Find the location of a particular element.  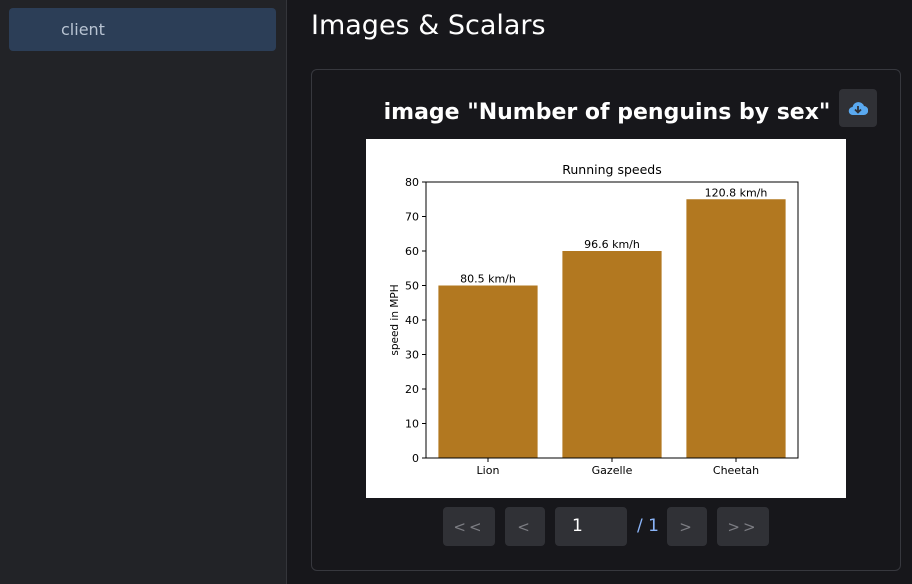

page-title: Images & Scalars is located at coordinates (428, 25).